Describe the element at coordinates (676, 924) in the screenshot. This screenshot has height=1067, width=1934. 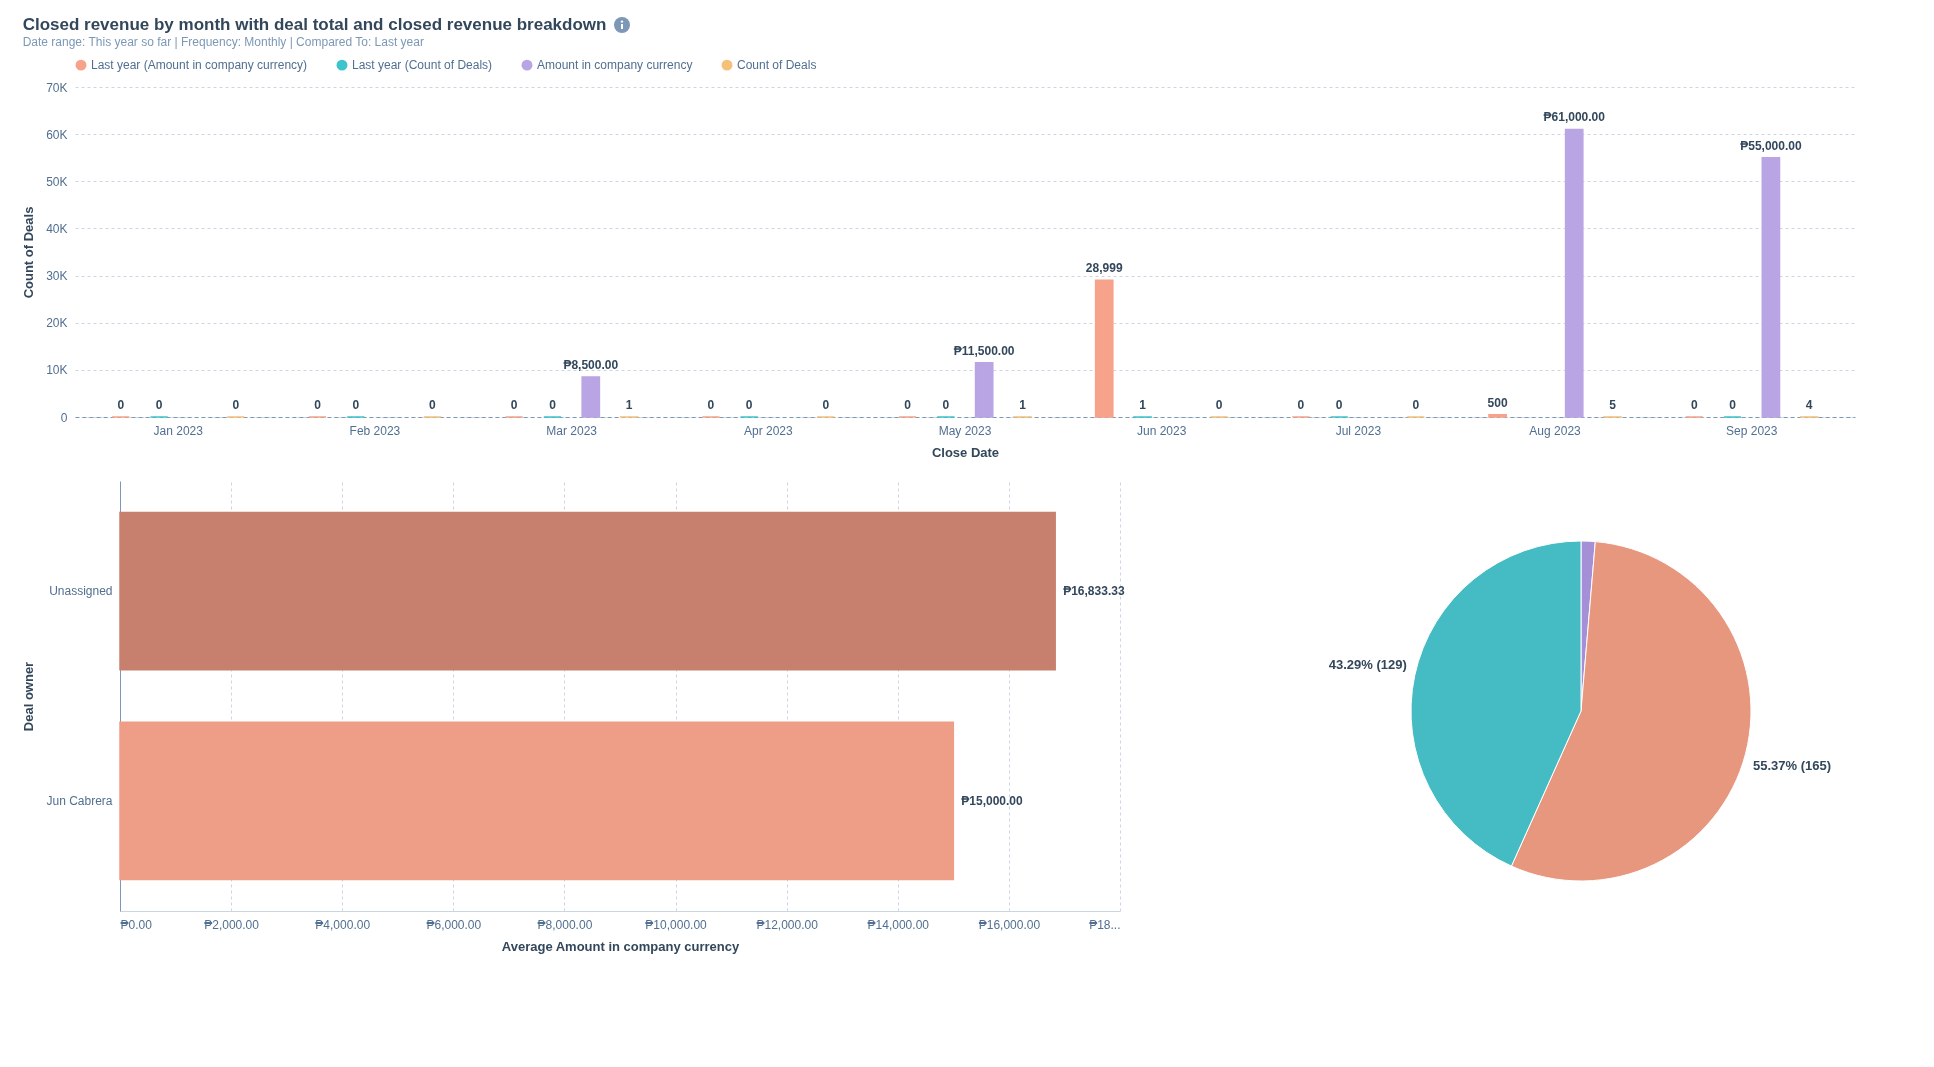
I see `x-tick-label: ₱10,000.00` at that location.